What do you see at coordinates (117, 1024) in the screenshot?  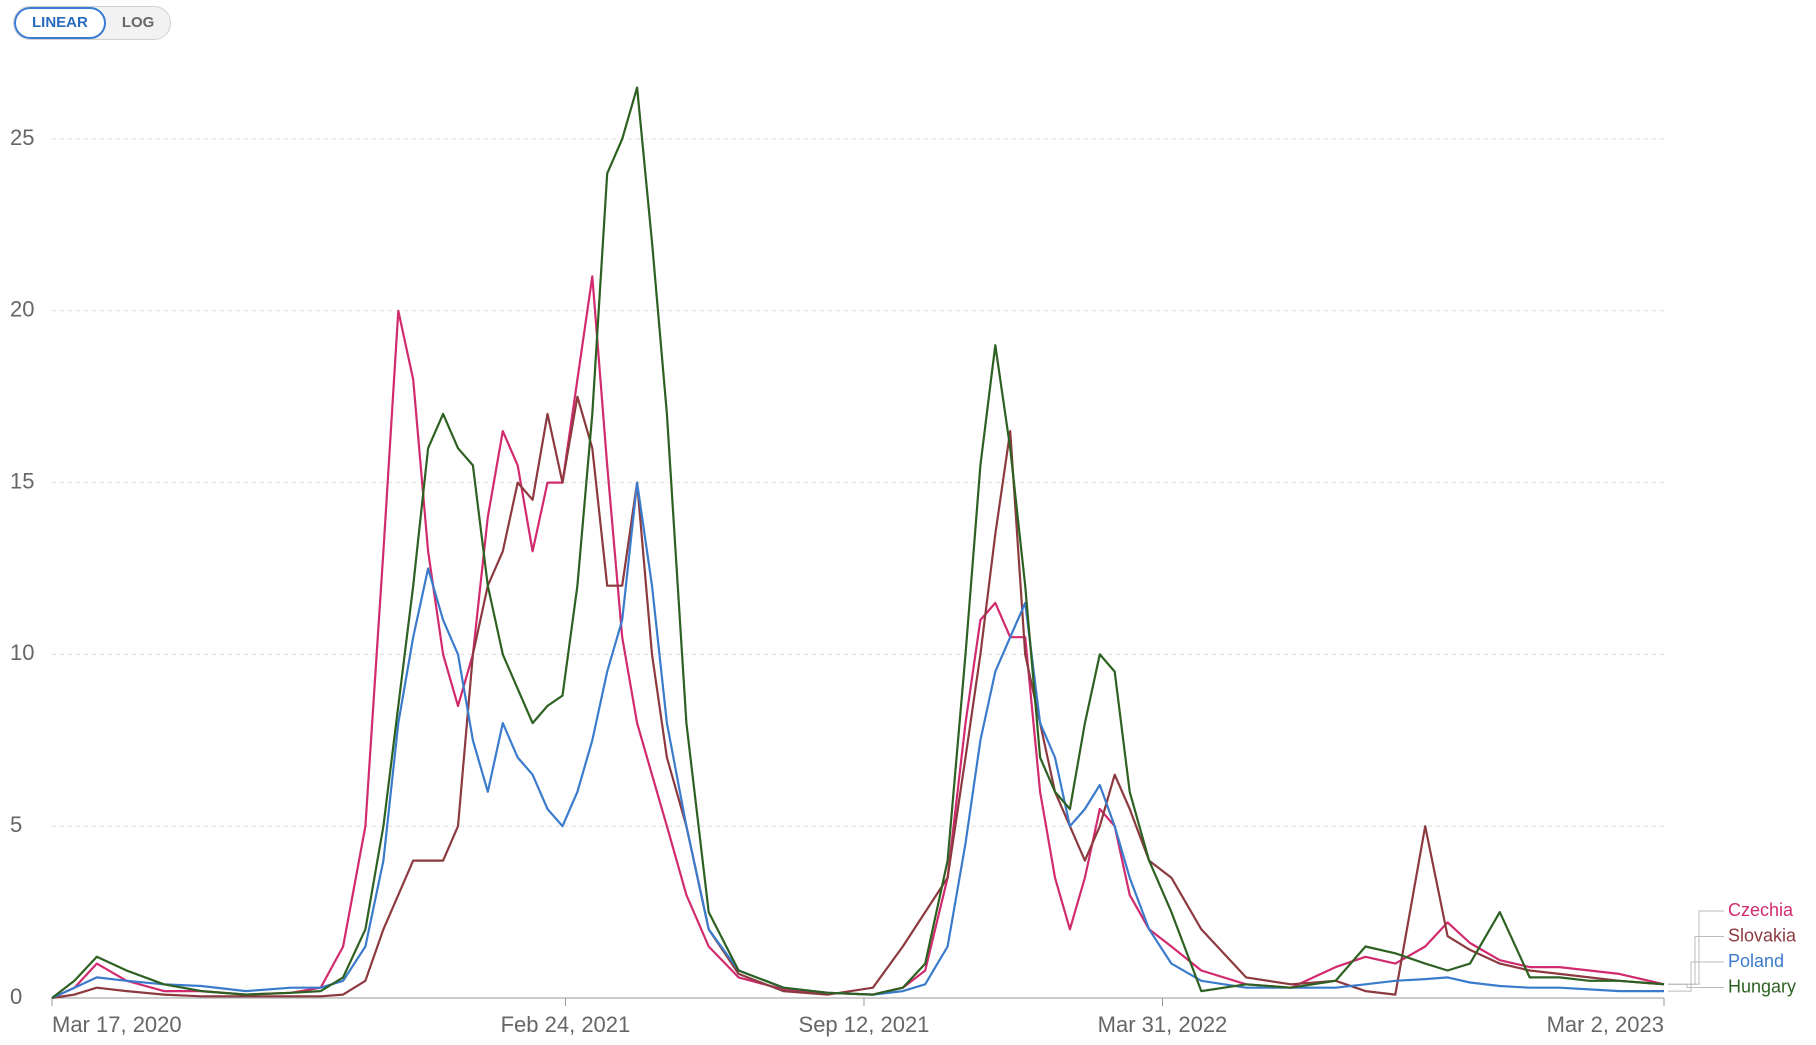 I see `x-tick-label: Mar 17, 2020` at bounding box center [117, 1024].